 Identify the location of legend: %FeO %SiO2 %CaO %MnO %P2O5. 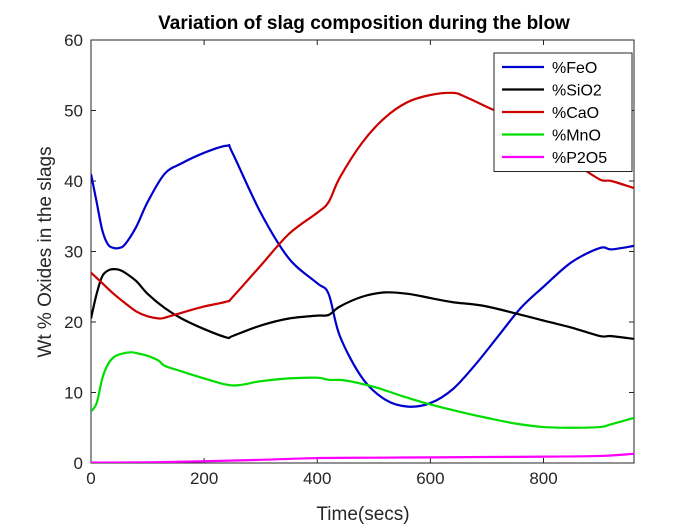
(563, 112).